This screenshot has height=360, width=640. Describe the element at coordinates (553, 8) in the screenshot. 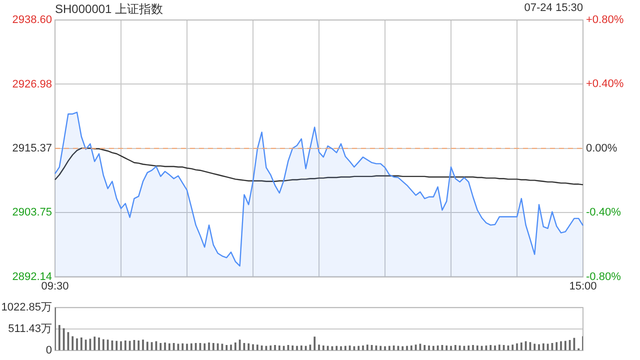

I see `chart-subtitle: 07-24 15:30` at that location.